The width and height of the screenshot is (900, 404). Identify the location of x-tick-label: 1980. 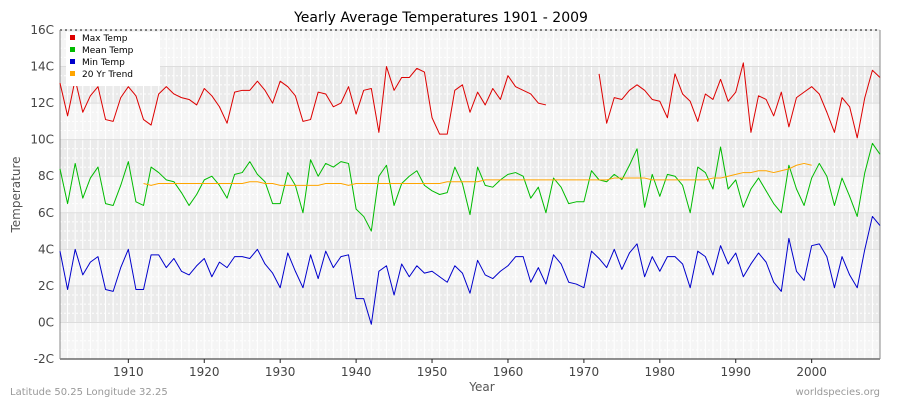
(660, 372).